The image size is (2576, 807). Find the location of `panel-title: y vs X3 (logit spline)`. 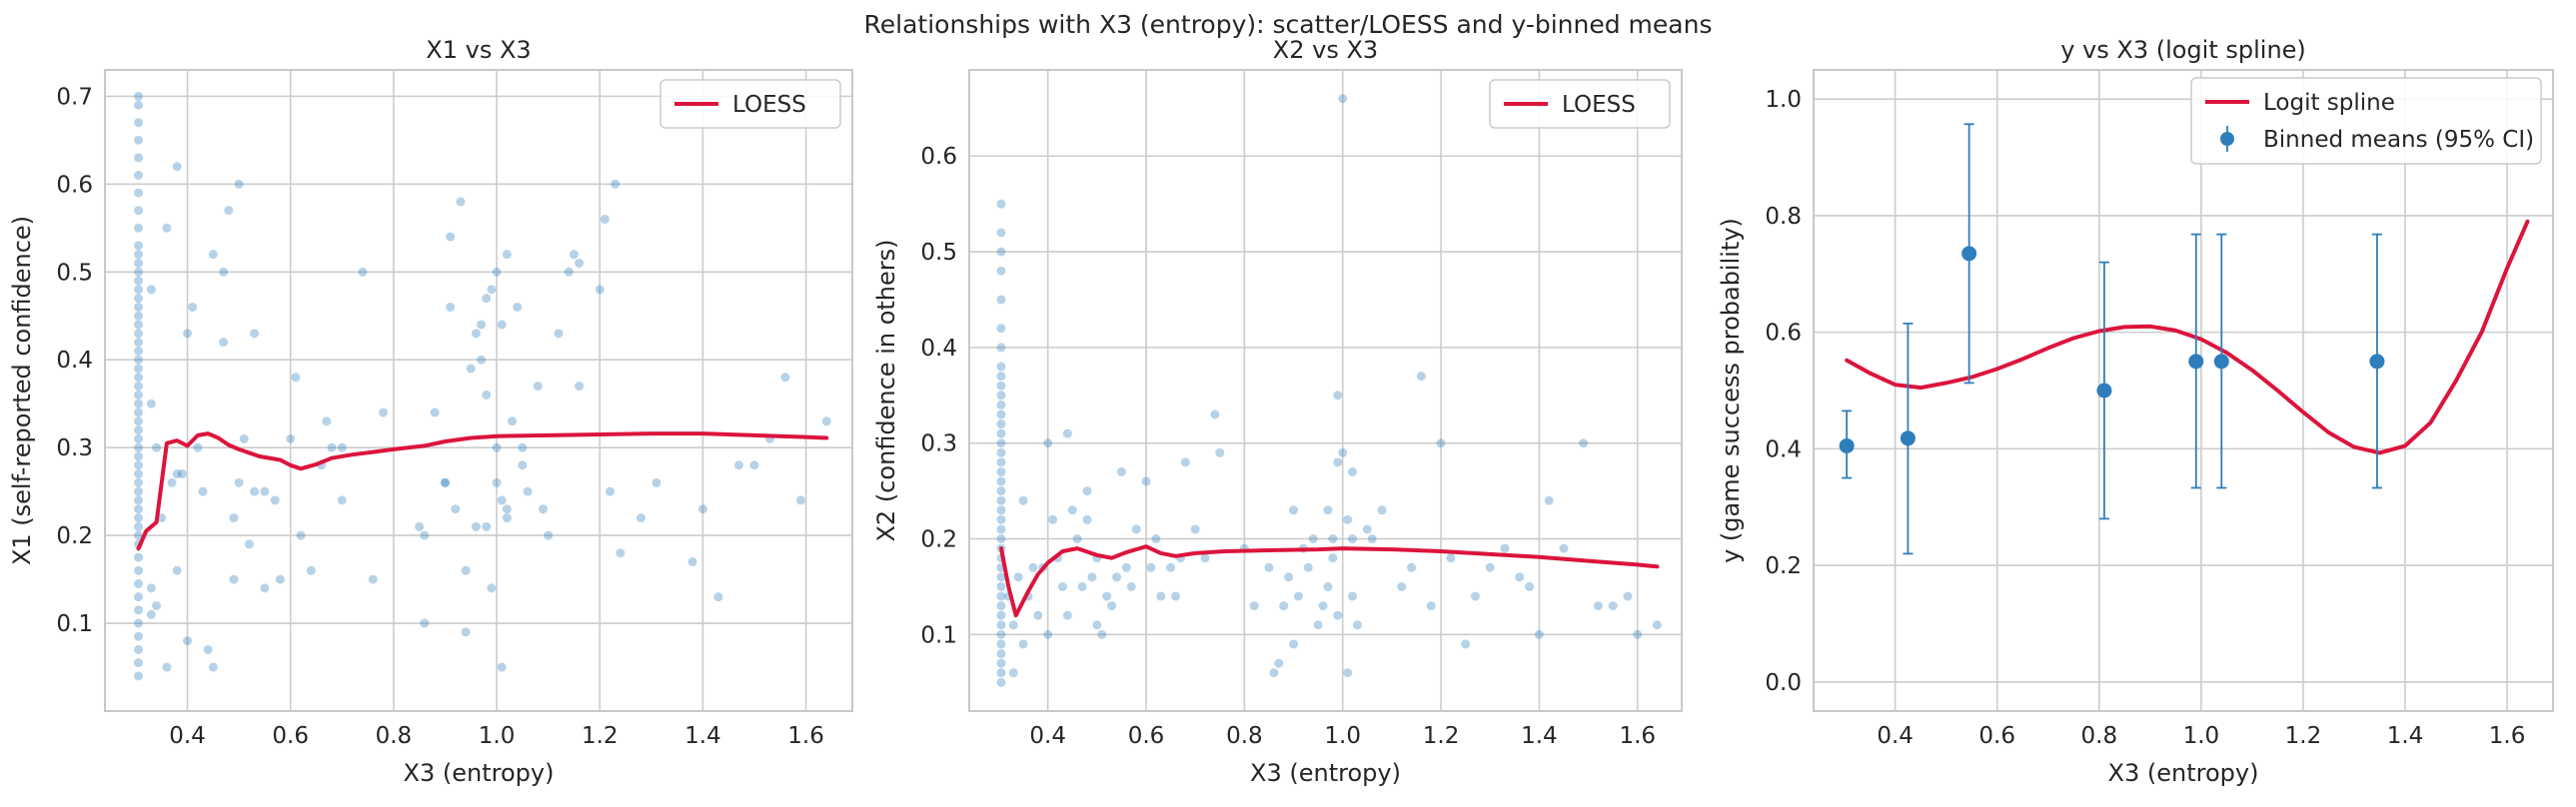

panel-title: y vs X3 (logit spline) is located at coordinates (2183, 50).